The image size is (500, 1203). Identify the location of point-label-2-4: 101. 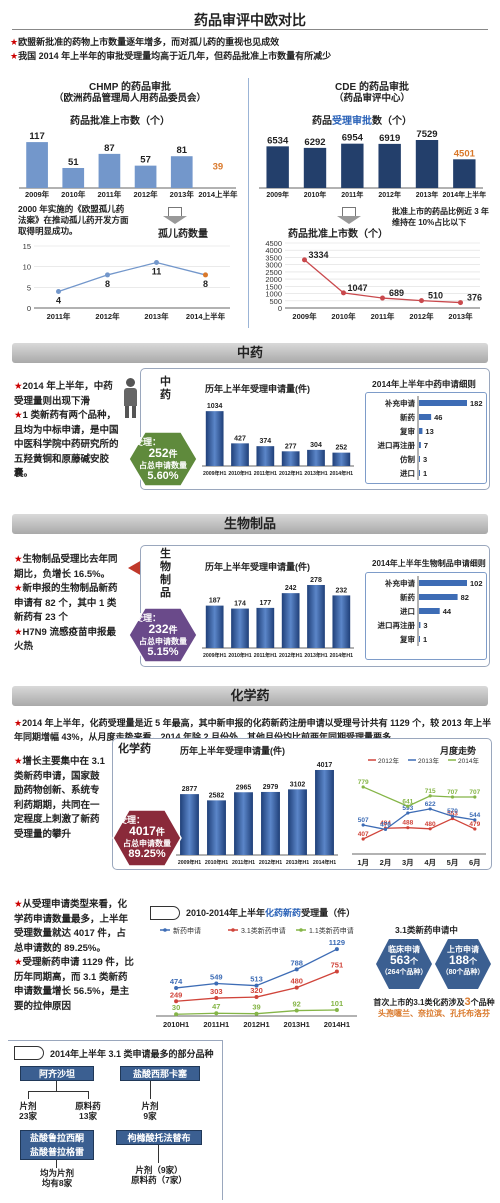
(337, 1003).